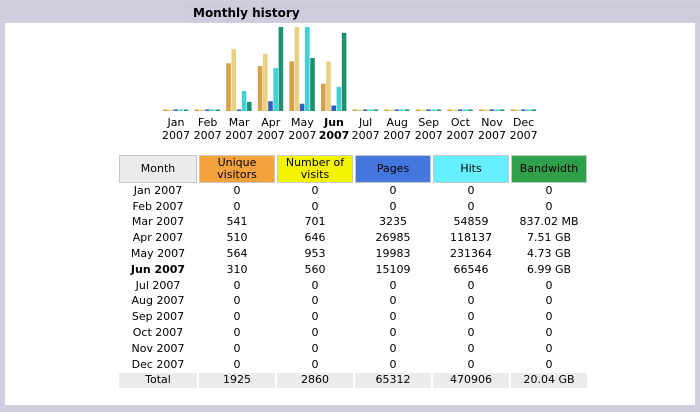  I want to click on total-bandwidth: 20.04 GB, so click(549, 380).